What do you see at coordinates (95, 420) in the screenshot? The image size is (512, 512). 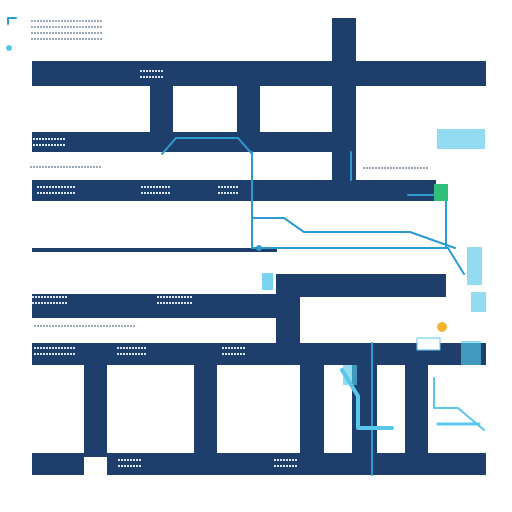 I see `lower-block-left-border` at bounding box center [95, 420].